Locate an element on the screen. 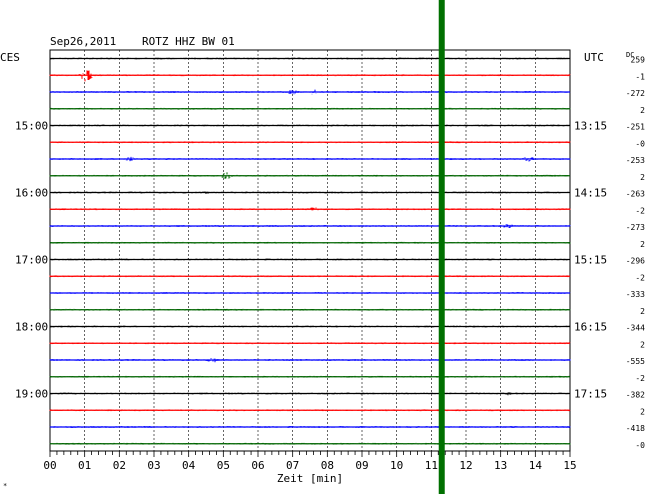  left-time-label: 15:00 is located at coordinates (31, 126).